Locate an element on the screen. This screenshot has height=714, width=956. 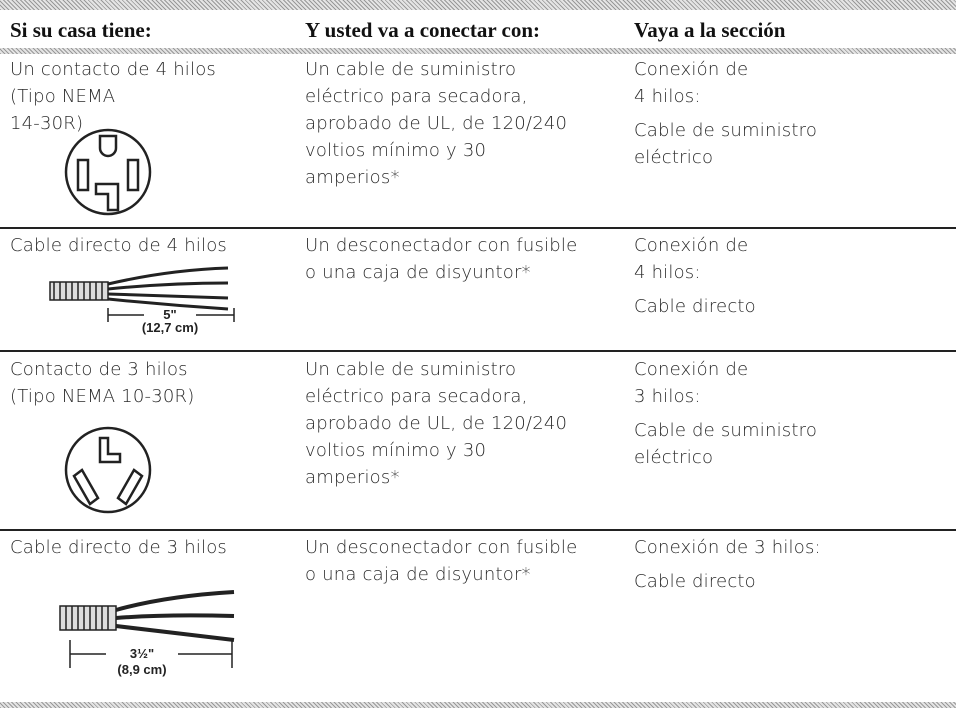
house-text: (Tipo NEMA is located at coordinates (63, 96).